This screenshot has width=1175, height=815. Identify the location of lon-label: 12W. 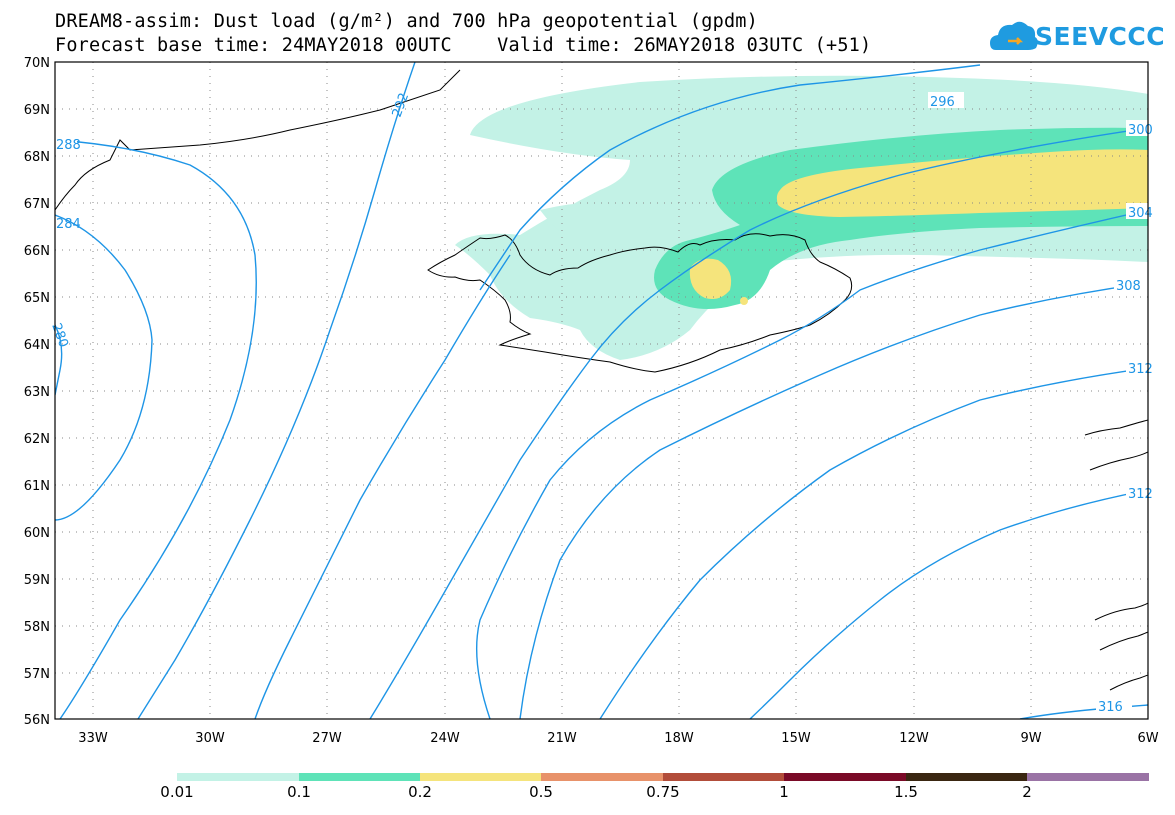
(914, 738).